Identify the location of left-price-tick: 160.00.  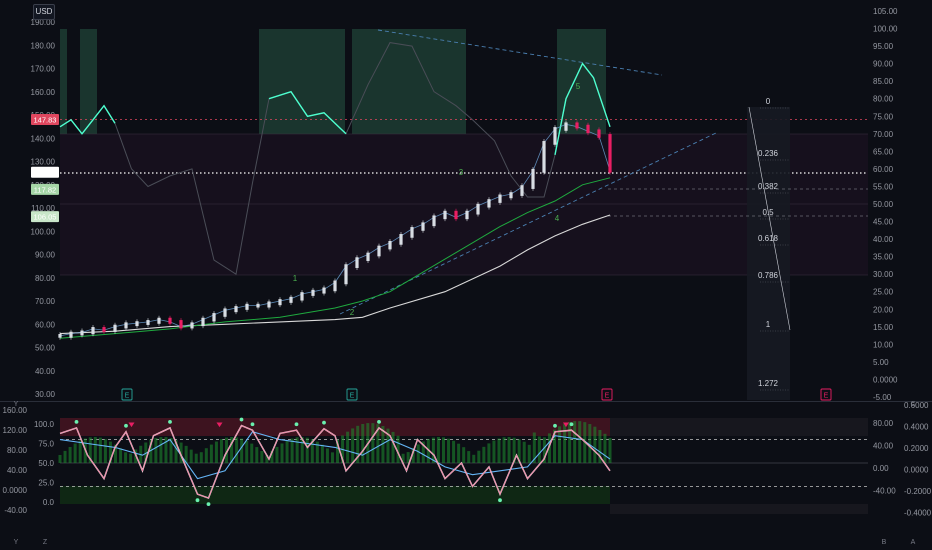
(43, 92).